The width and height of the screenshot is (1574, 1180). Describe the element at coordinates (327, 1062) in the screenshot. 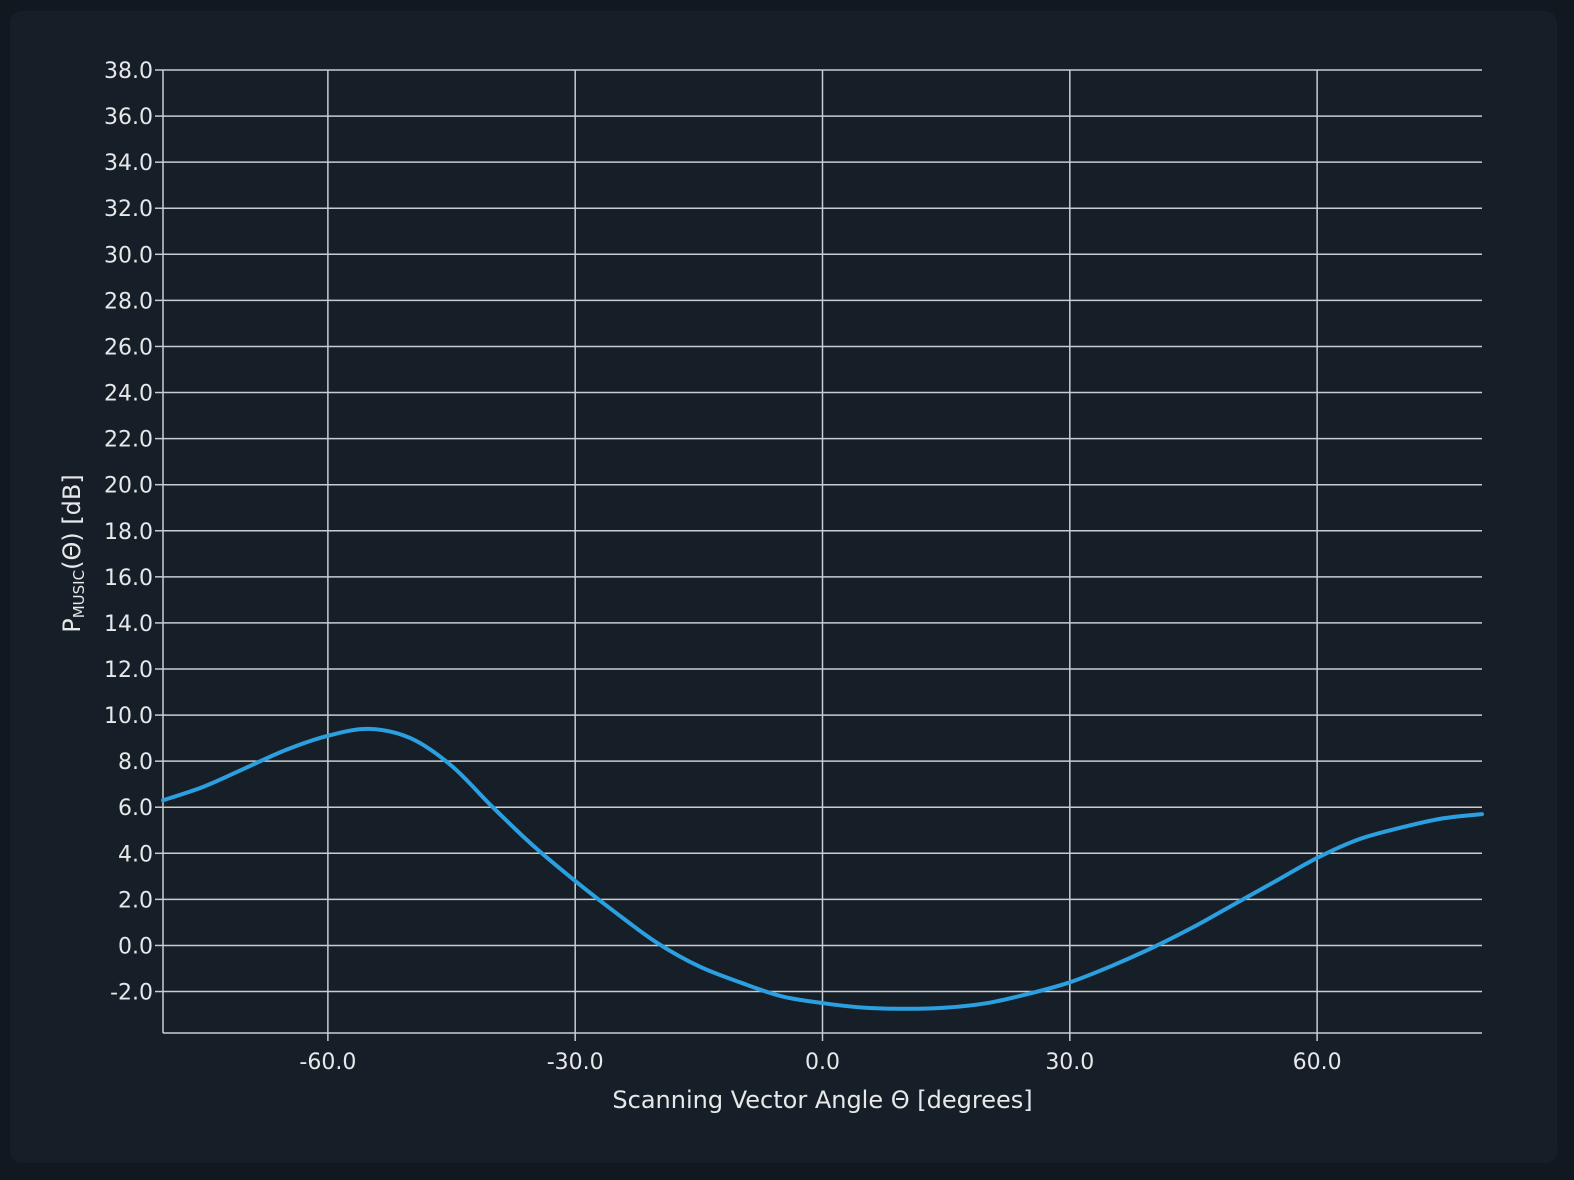

I see `x-tick-label: -60.0` at that location.